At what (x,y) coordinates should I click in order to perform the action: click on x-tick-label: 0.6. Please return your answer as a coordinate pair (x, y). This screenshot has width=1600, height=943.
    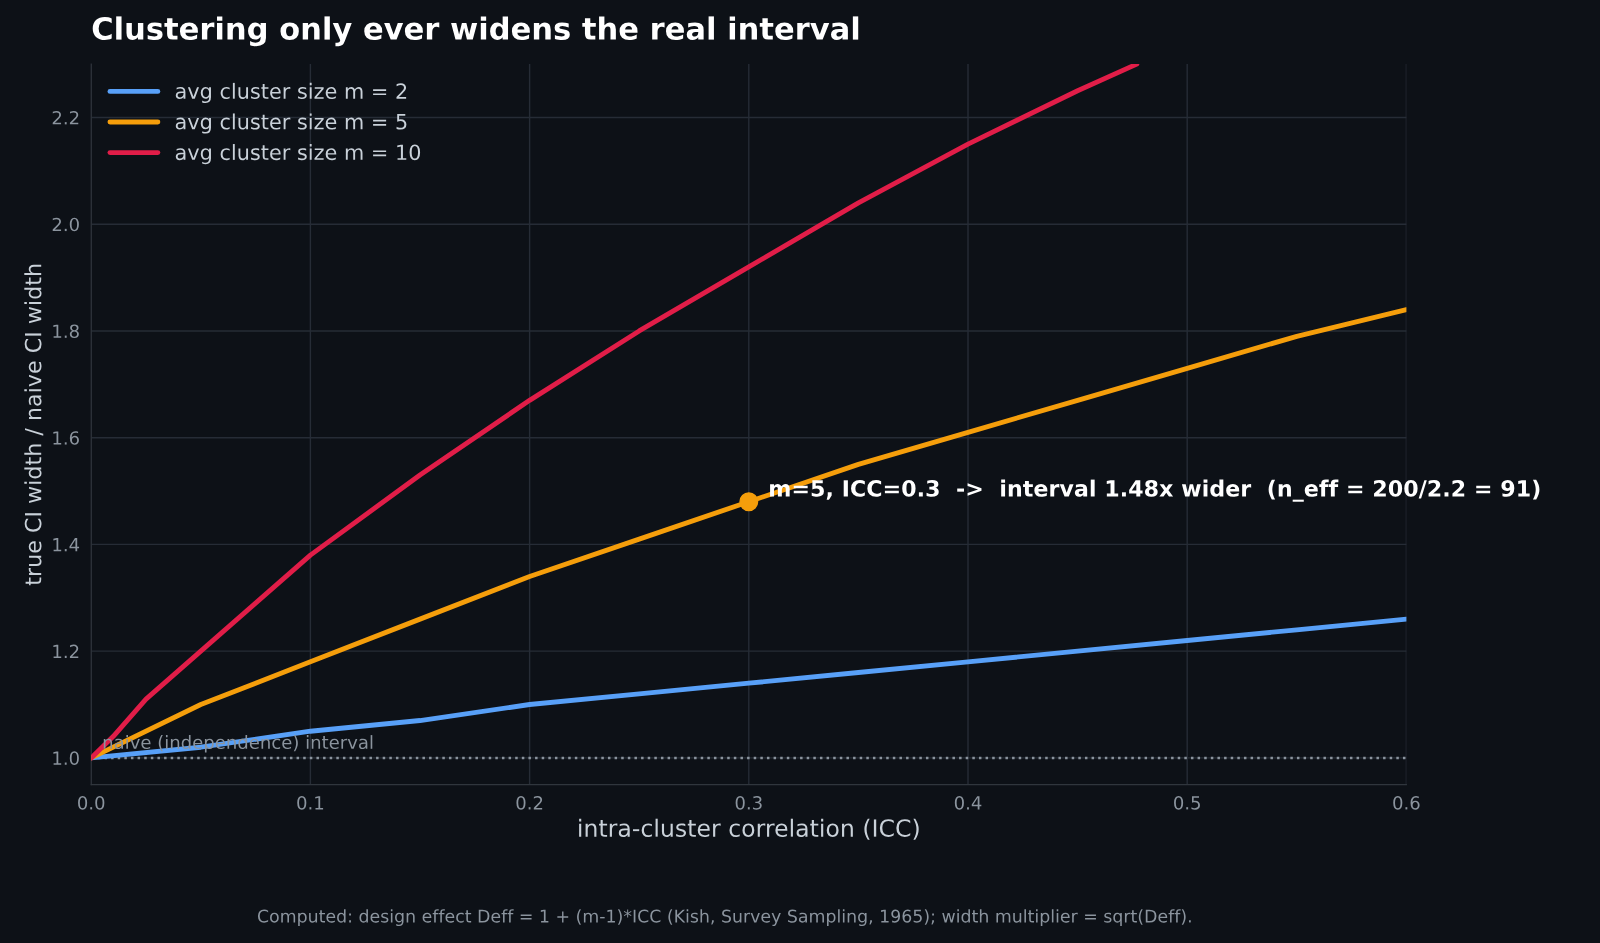
    Looking at the image, I should click on (1406, 803).